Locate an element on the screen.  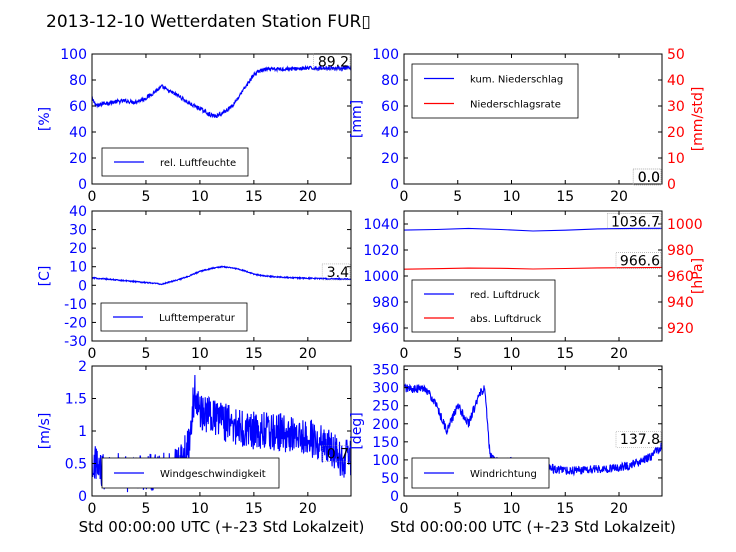
y-axis-label: [deg] is located at coordinates (357, 430).